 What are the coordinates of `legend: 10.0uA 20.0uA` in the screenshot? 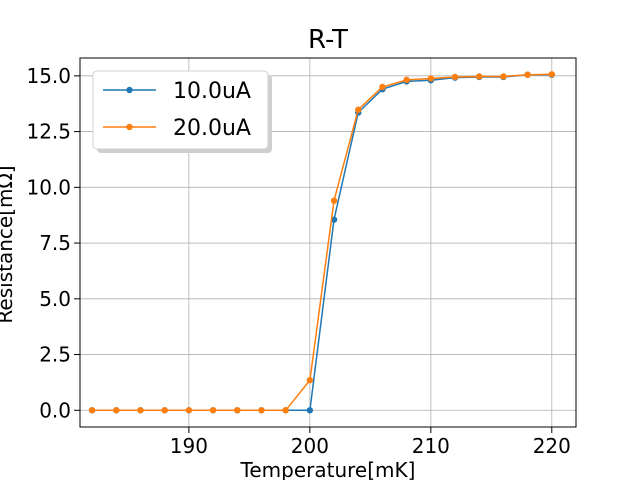 It's located at (182, 111).